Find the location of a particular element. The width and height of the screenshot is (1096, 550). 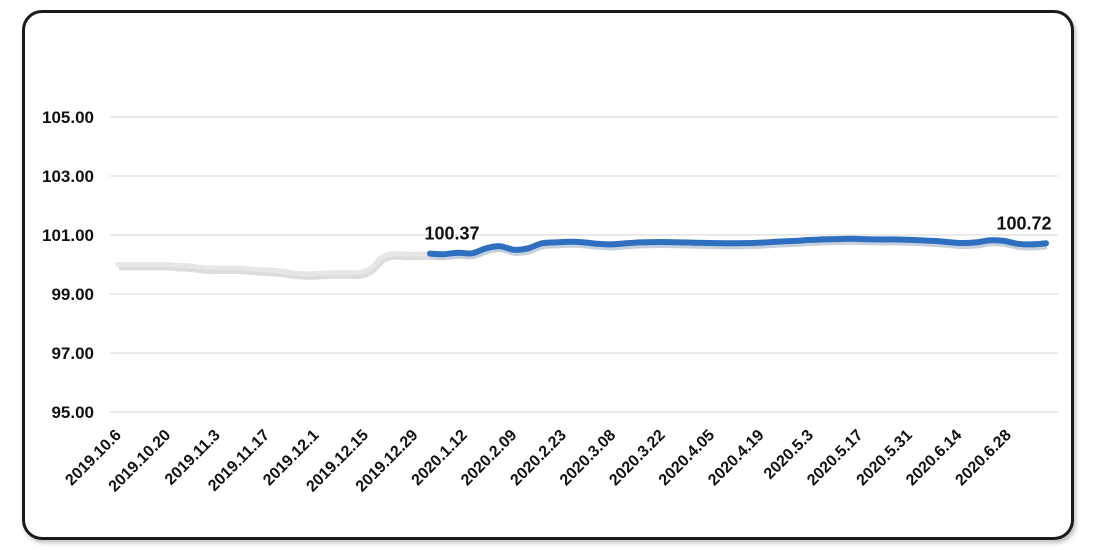

y-tick-label: 103.00 is located at coordinates (68, 176).